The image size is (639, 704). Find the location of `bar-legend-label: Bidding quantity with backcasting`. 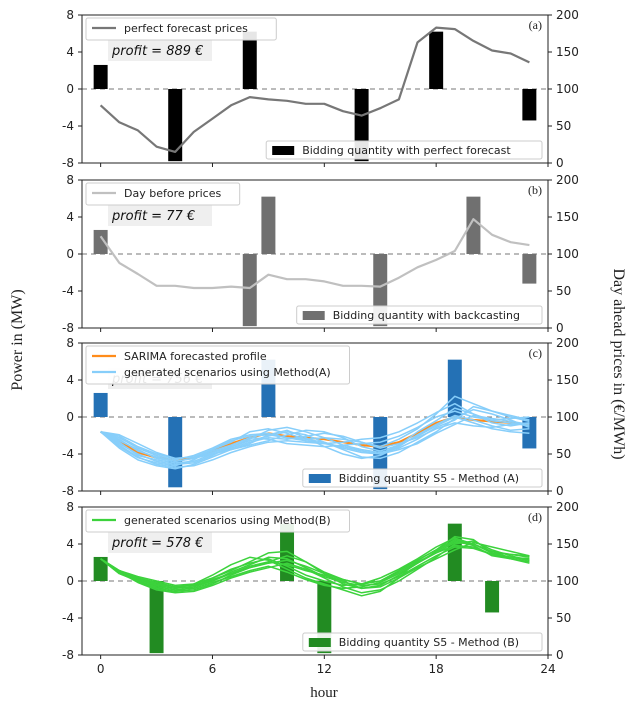

bar-legend-label: Bidding quantity with backcasting is located at coordinates (426, 315).